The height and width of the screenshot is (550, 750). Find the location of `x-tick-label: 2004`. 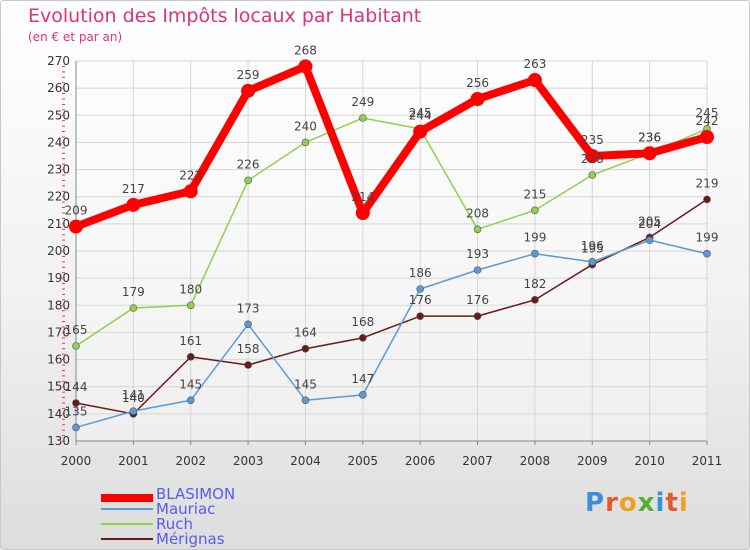

x-tick-label: 2004 is located at coordinates (305, 461).